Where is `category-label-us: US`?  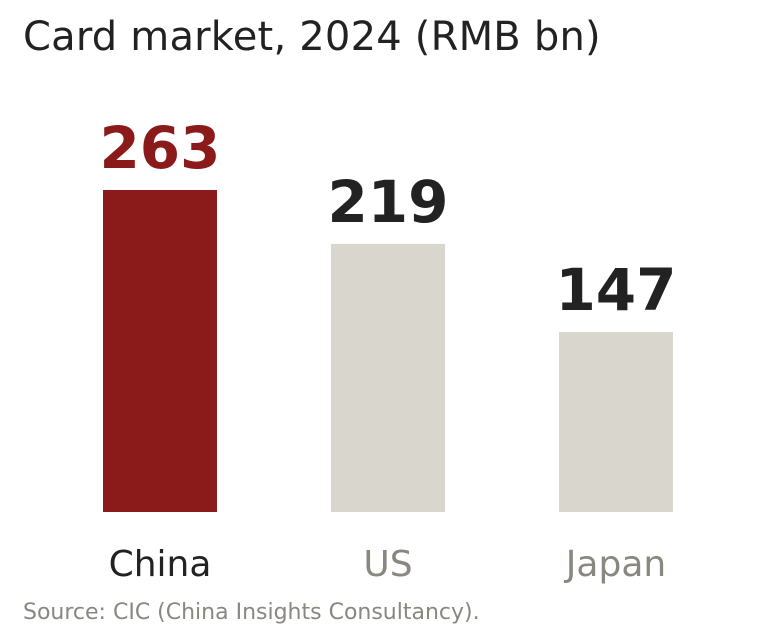 category-label-us: US is located at coordinates (387, 564).